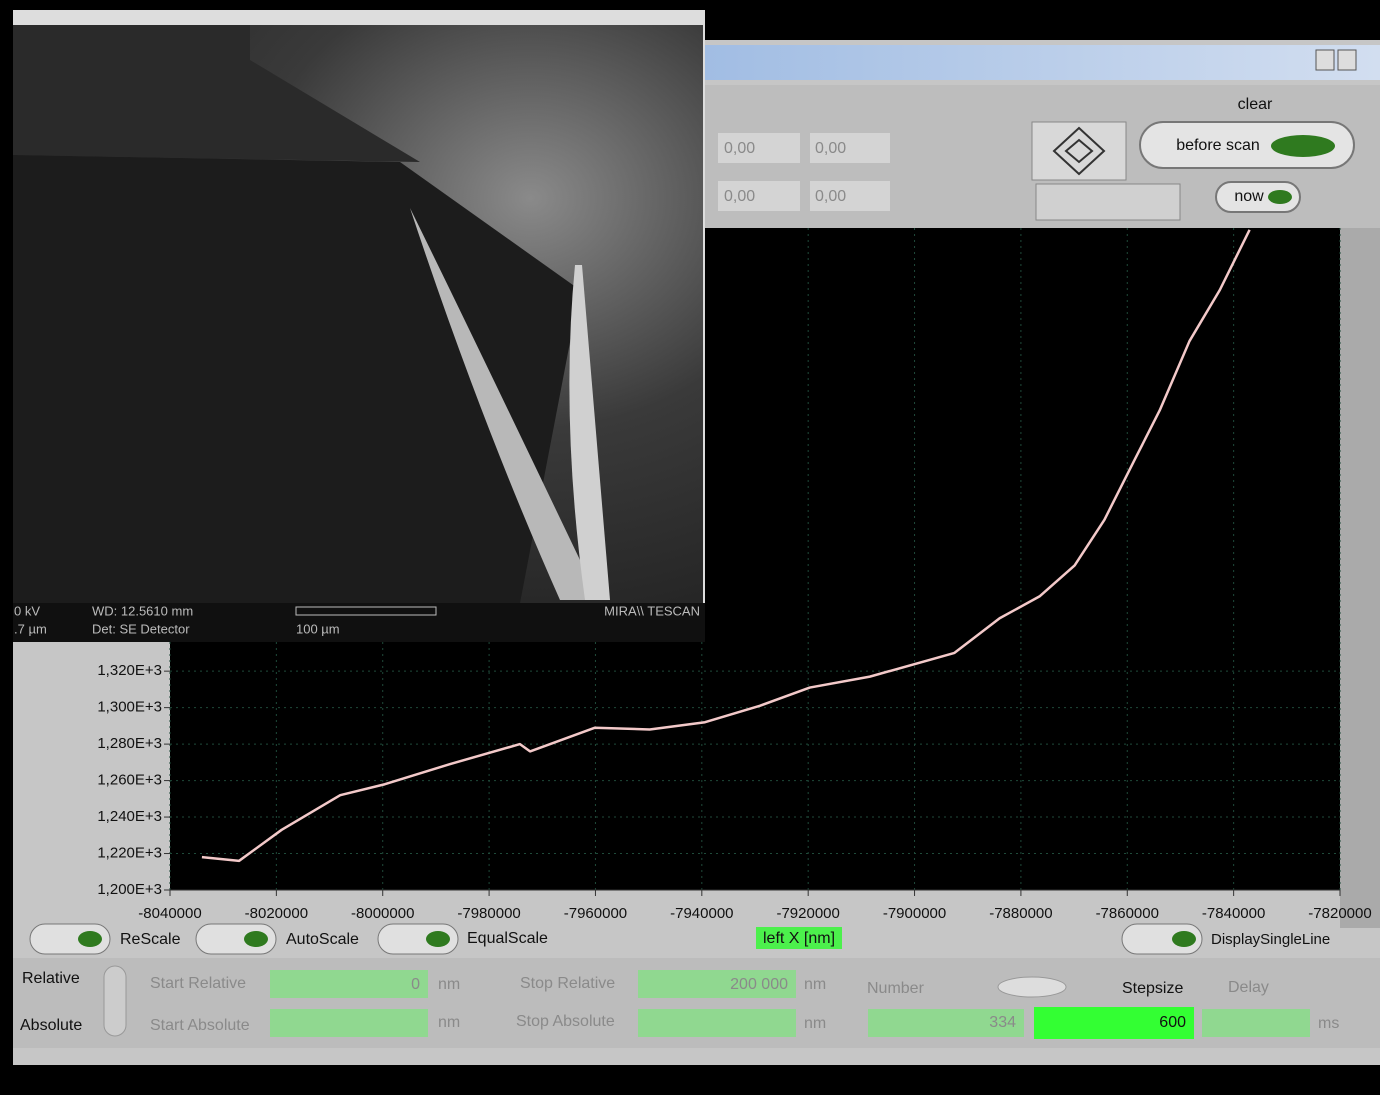 The width and height of the screenshot is (1380, 1095). Describe the element at coordinates (1108, 202) in the screenshot. I see `tool-palette` at that location.